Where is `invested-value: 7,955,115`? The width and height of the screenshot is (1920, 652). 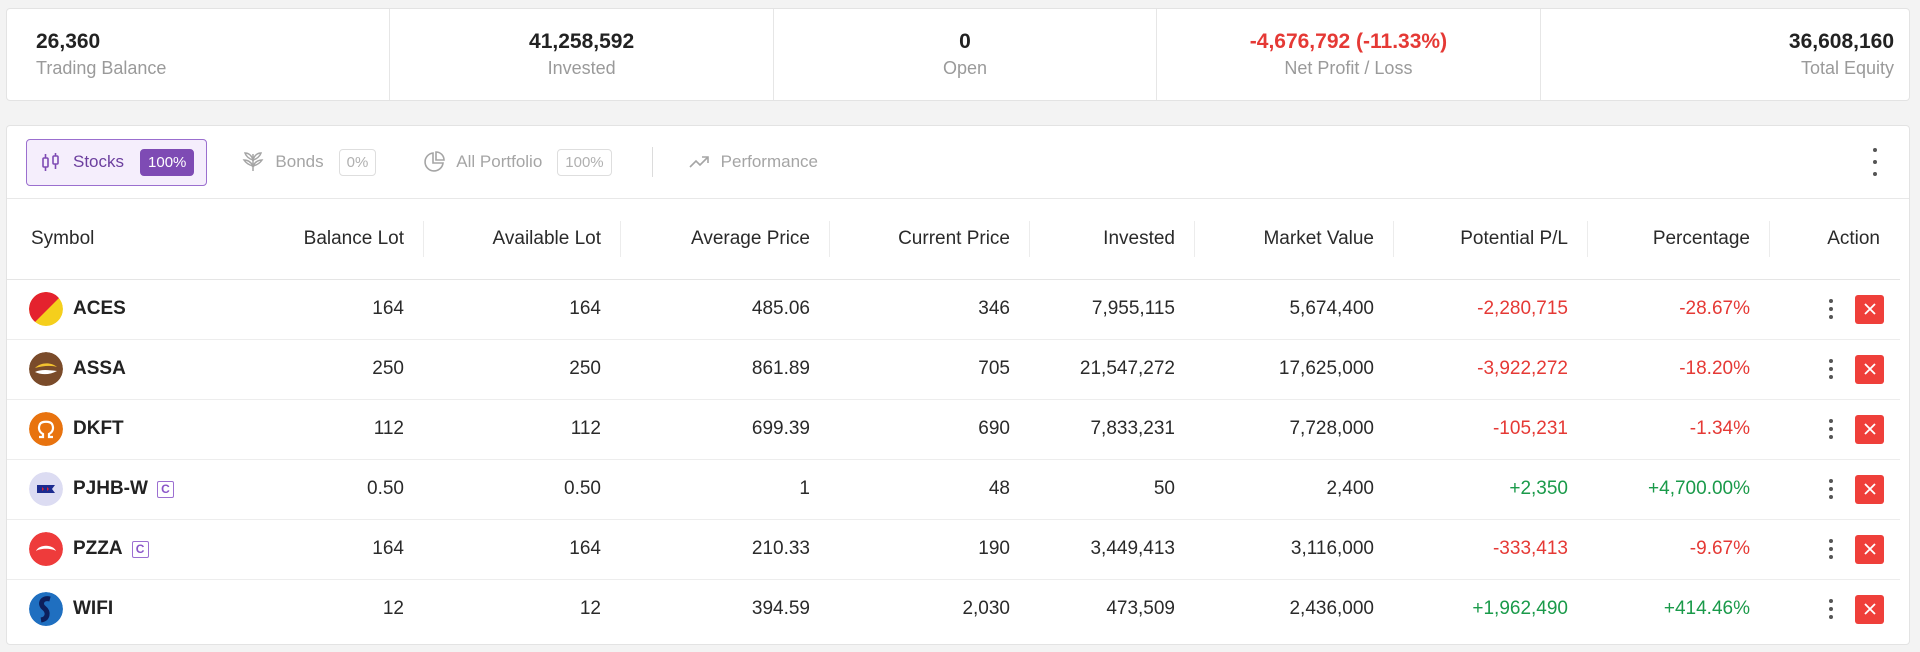 invested-value: 7,955,115 is located at coordinates (1112, 309).